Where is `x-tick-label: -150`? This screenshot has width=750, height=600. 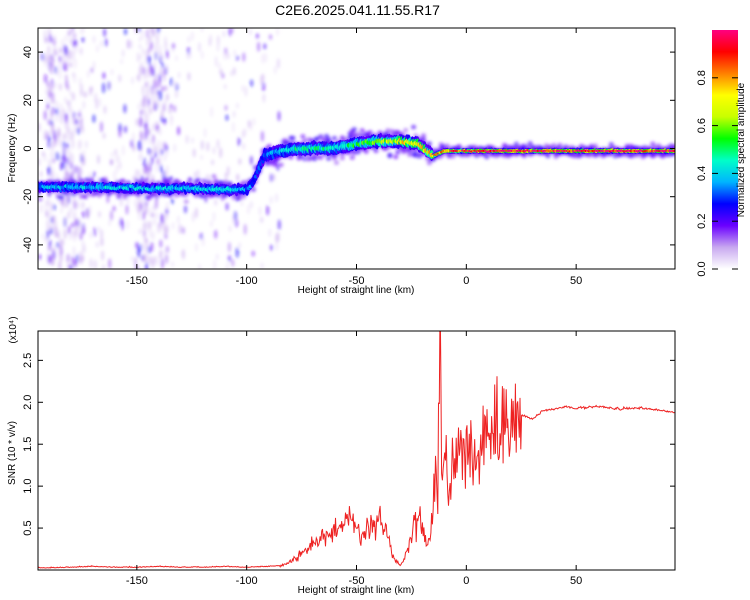 x-tick-label: -150 is located at coordinates (137, 581).